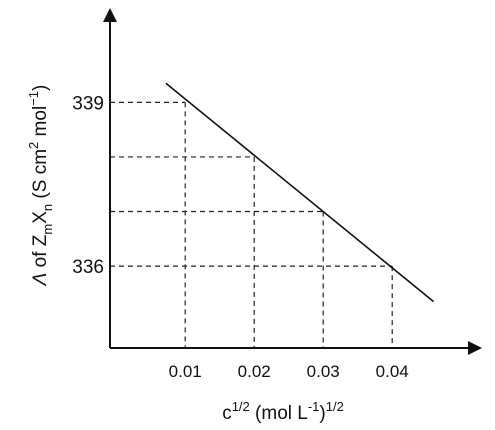  What do you see at coordinates (279, 413) in the screenshot?
I see `x-label-mid: (mol L` at bounding box center [279, 413].